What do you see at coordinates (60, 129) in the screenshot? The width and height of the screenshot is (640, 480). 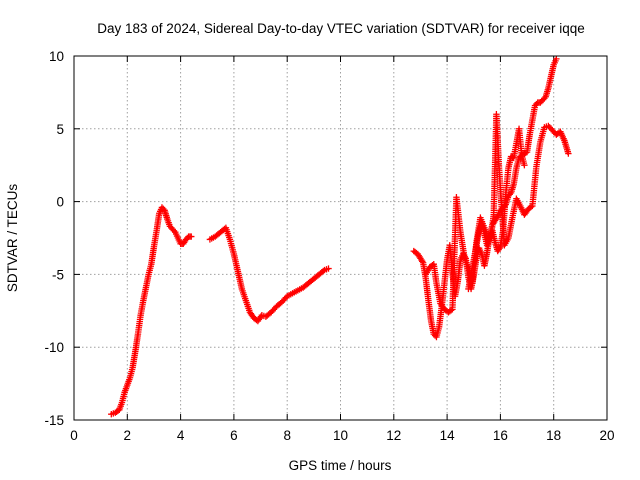 I see `y-tick-label: 5` at bounding box center [60, 129].